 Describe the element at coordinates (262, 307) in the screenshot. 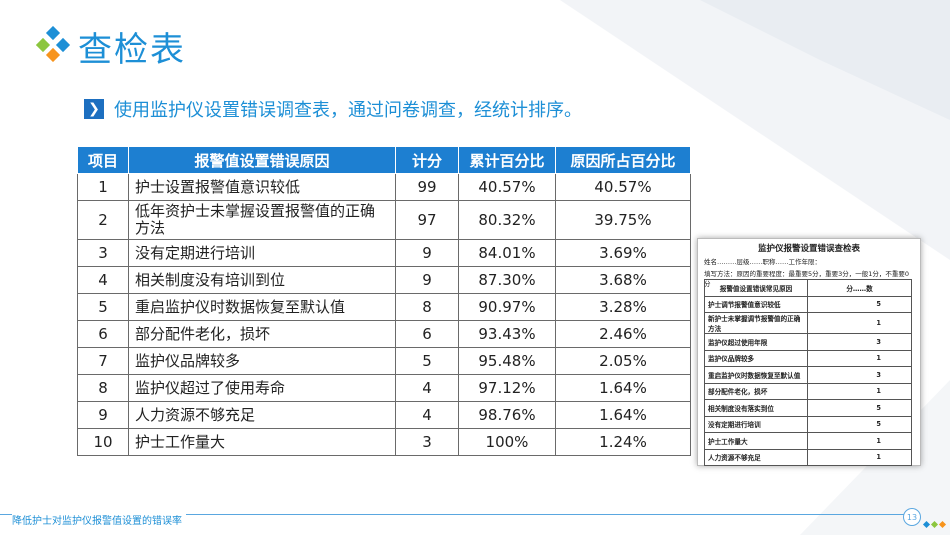

I see `reason-cell: 重启监护仪时数据恢复至默认值` at that location.